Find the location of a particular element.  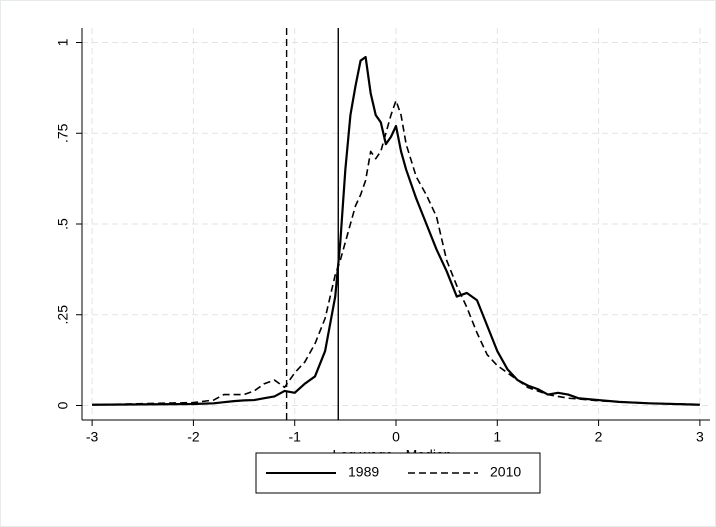

legend-label: 1989 is located at coordinates (363, 472).